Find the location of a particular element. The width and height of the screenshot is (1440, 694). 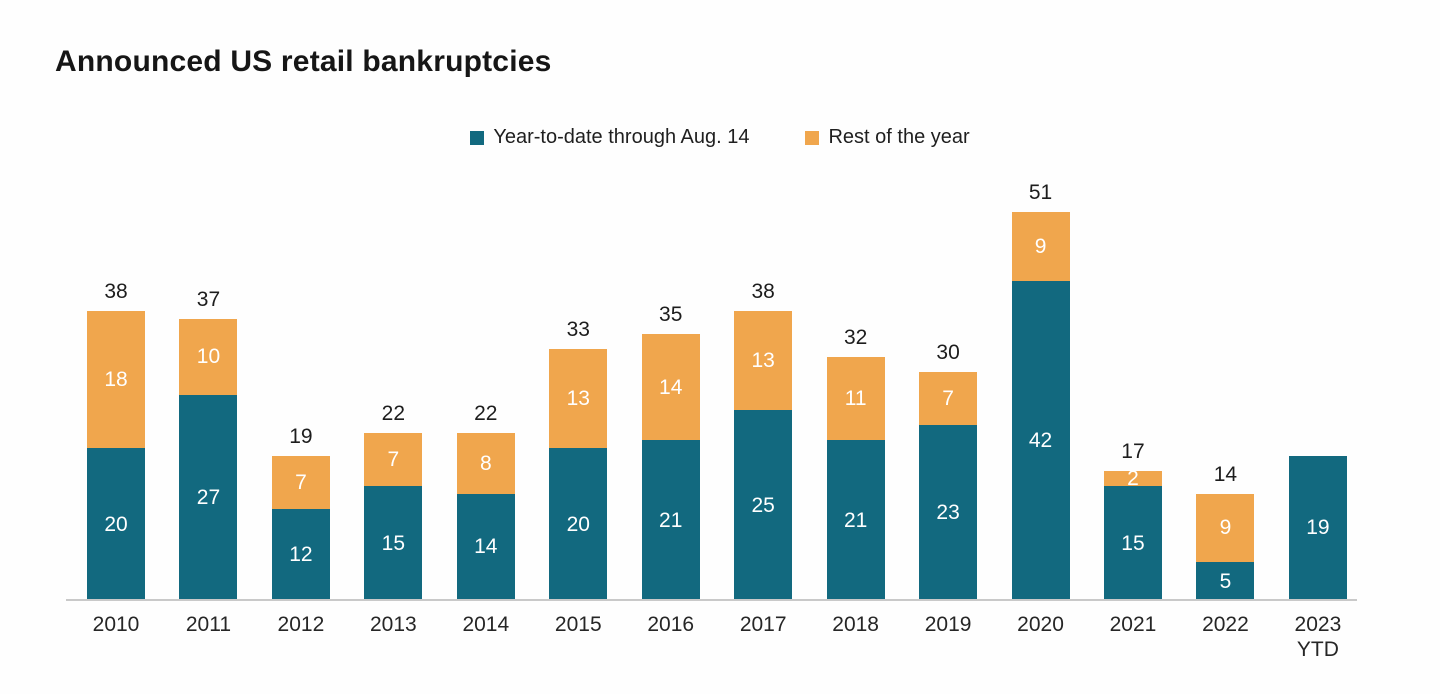

segment-rest-of-year: 11 is located at coordinates (855, 398).